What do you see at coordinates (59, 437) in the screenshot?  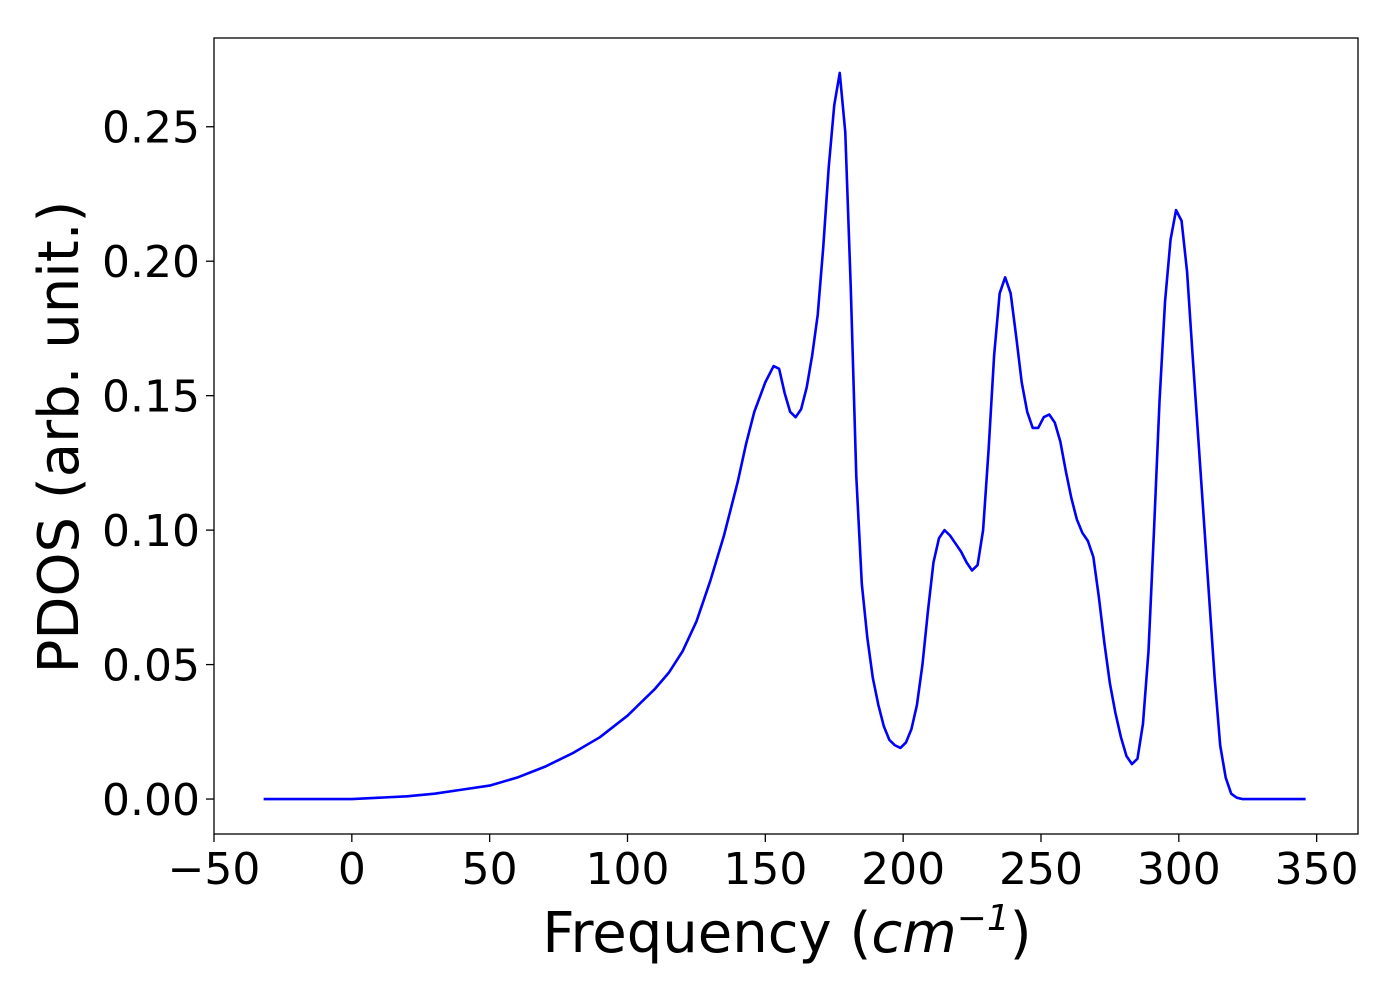 I see `y-axis-title: PDOS (arb. unit.)` at bounding box center [59, 437].